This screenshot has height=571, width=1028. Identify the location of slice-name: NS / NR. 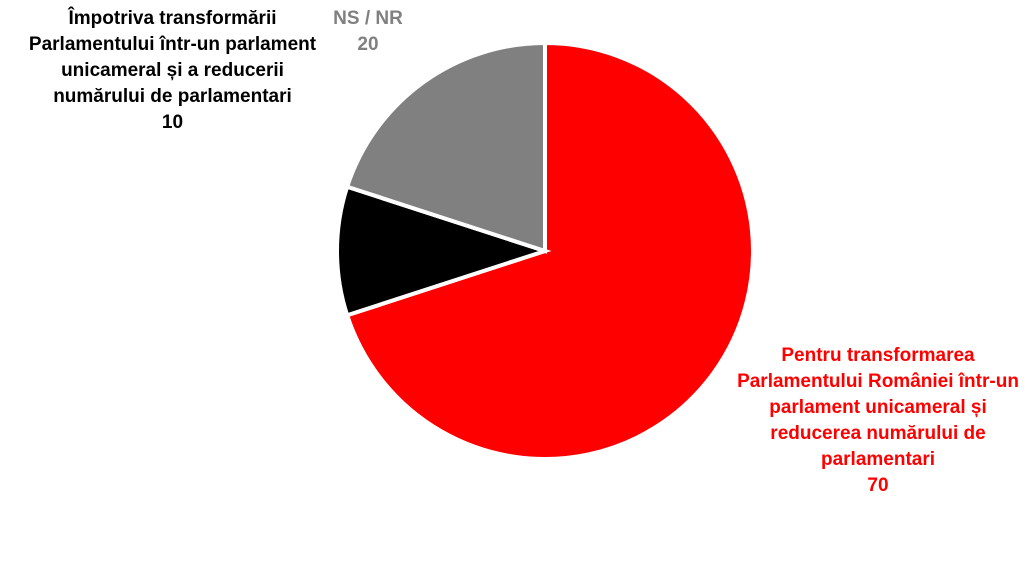
(368, 18).